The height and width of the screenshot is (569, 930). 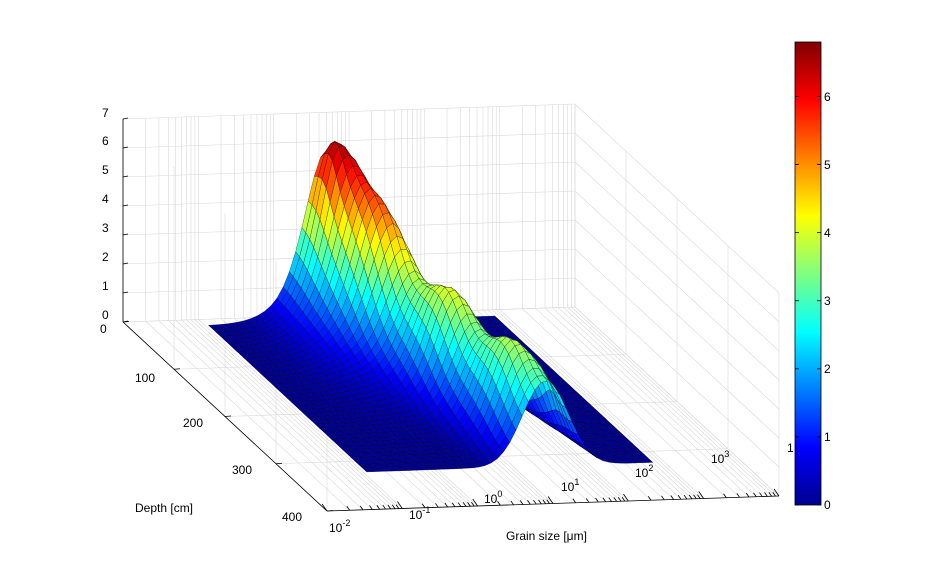 I want to click on z-tick-label: 3, so click(x=105, y=228).